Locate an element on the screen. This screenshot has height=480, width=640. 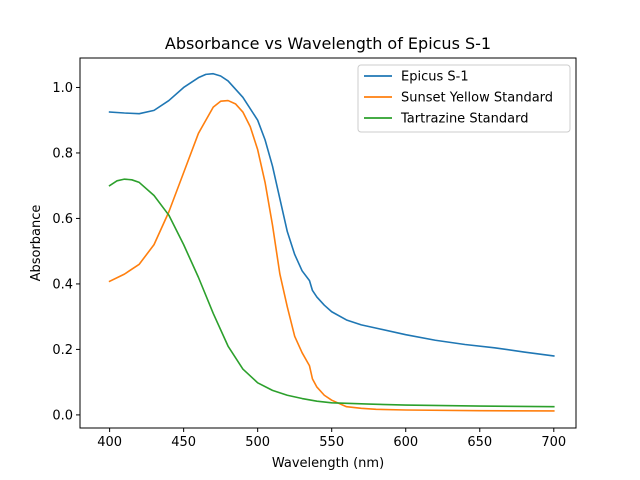
legend-box is located at coordinates (464, 98).